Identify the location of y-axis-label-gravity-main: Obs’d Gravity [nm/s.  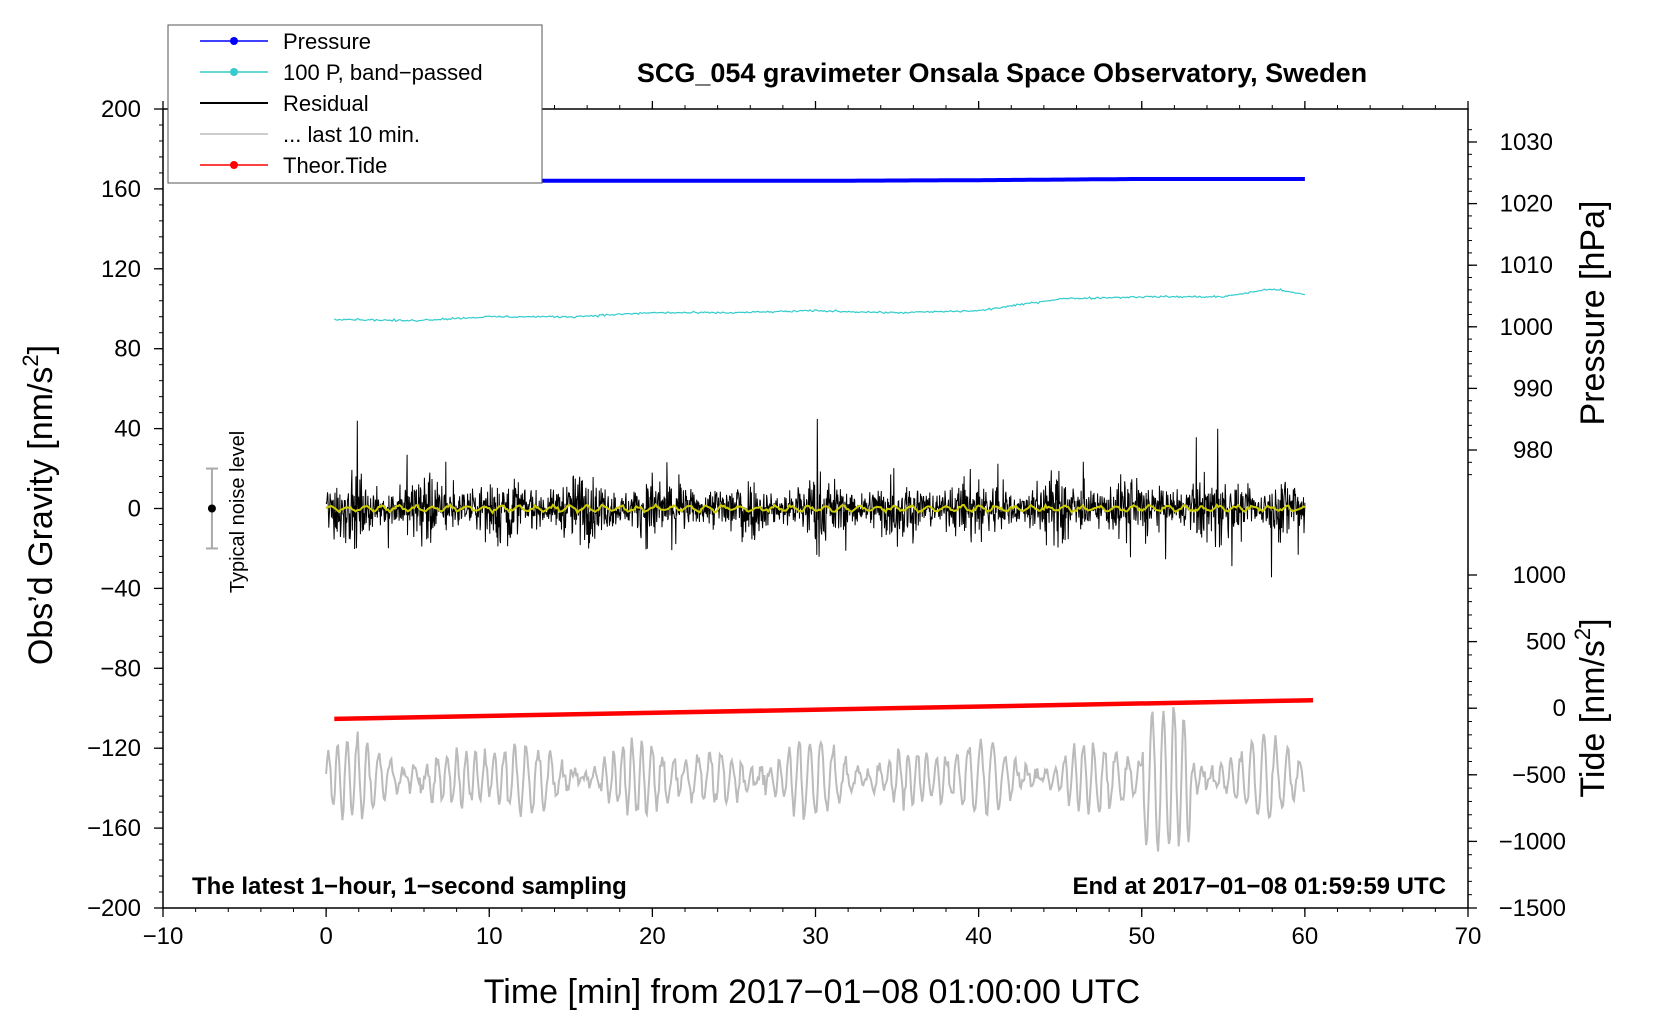
(41, 516).